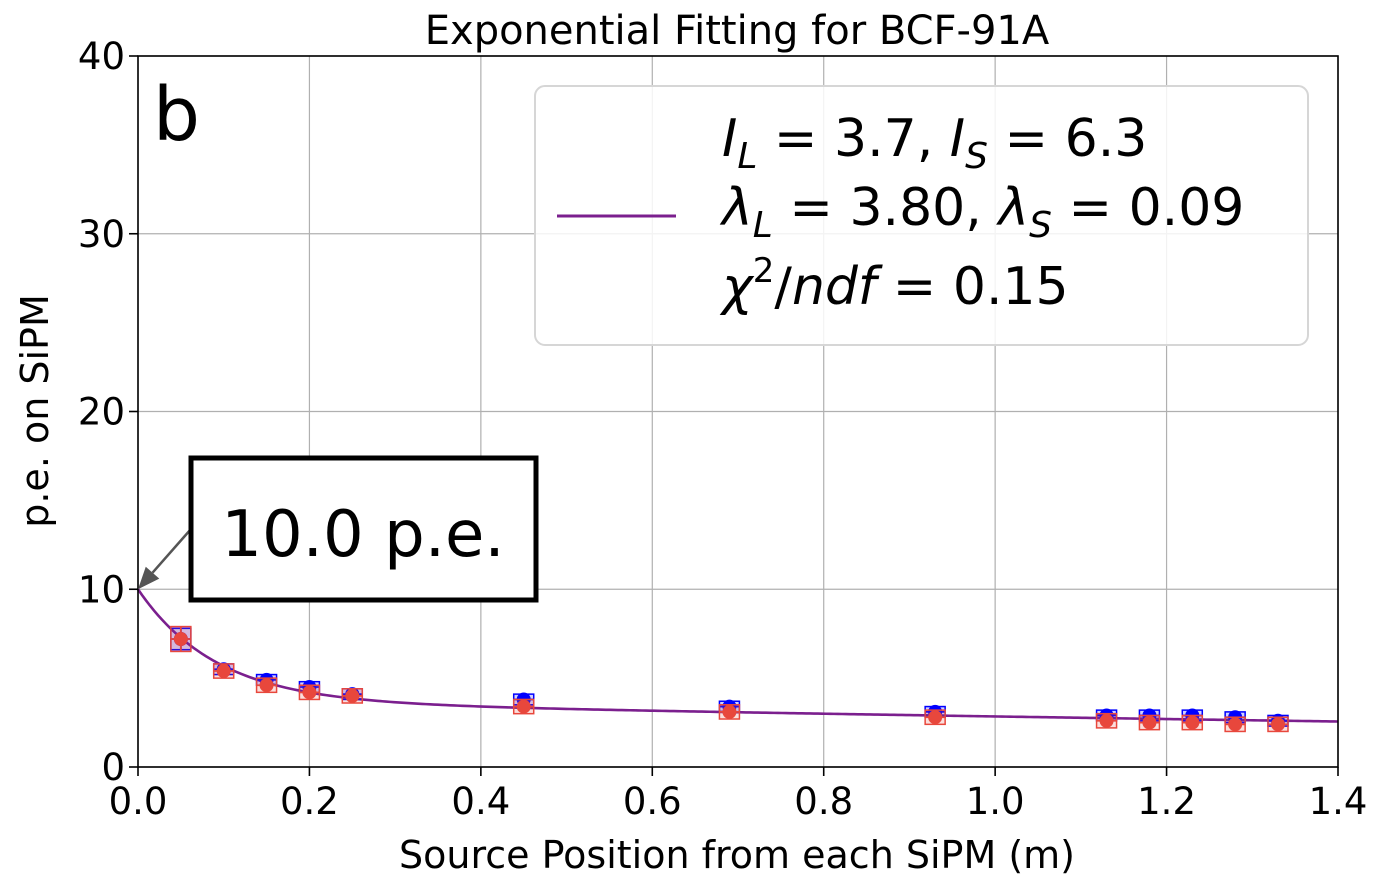  What do you see at coordinates (138, 801) in the screenshot?
I see `x-tick-label: 0.0` at bounding box center [138, 801].